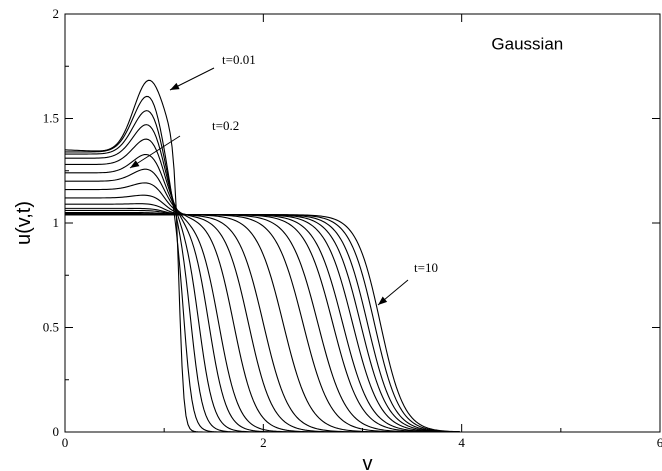 The image size is (662, 471). Describe the element at coordinates (659, 442) in the screenshot. I see `x-tick-label: 6` at that location.